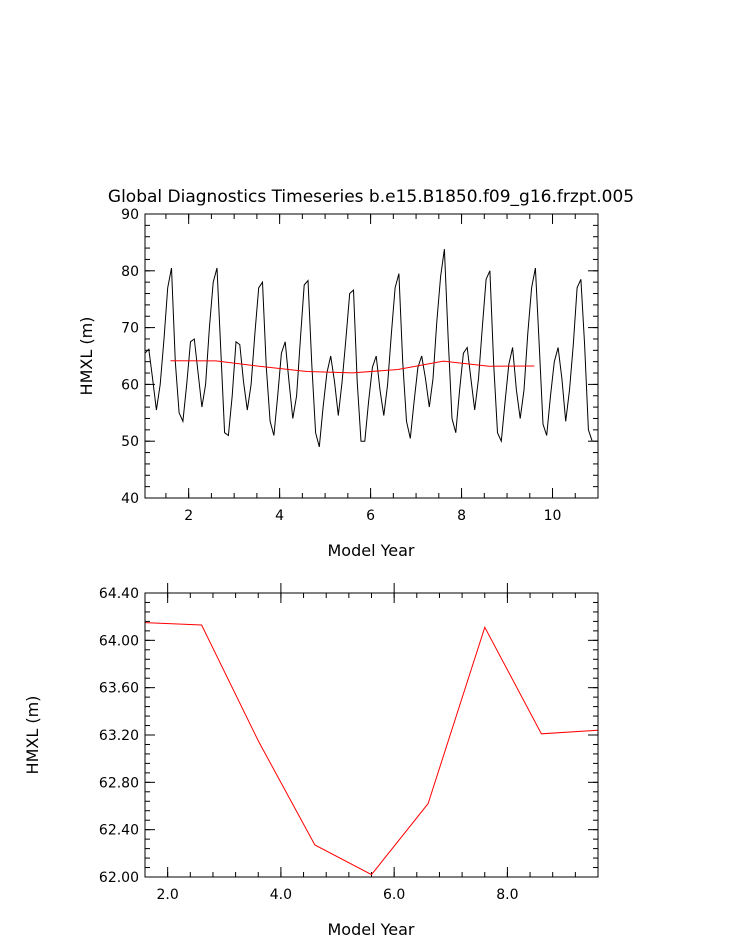 The height and width of the screenshot is (945, 733). Describe the element at coordinates (119, 594) in the screenshot. I see `y-tick-label: 64.40` at that location.